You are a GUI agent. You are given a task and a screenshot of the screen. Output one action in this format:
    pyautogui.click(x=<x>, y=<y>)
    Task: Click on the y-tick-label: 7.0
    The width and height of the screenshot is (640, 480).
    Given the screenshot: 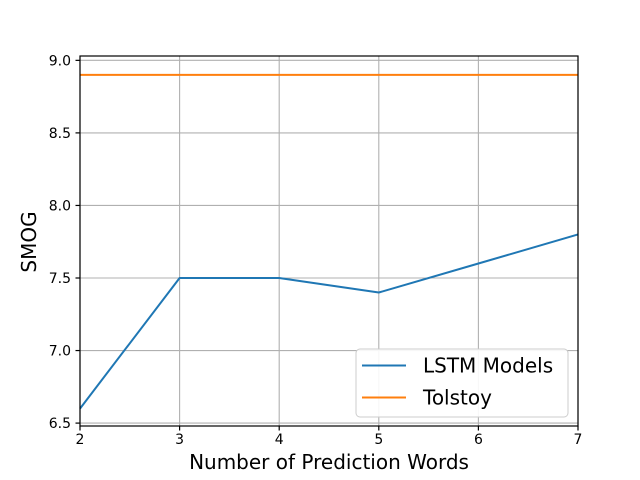 What is the action you would take?
    pyautogui.click(x=60, y=352)
    